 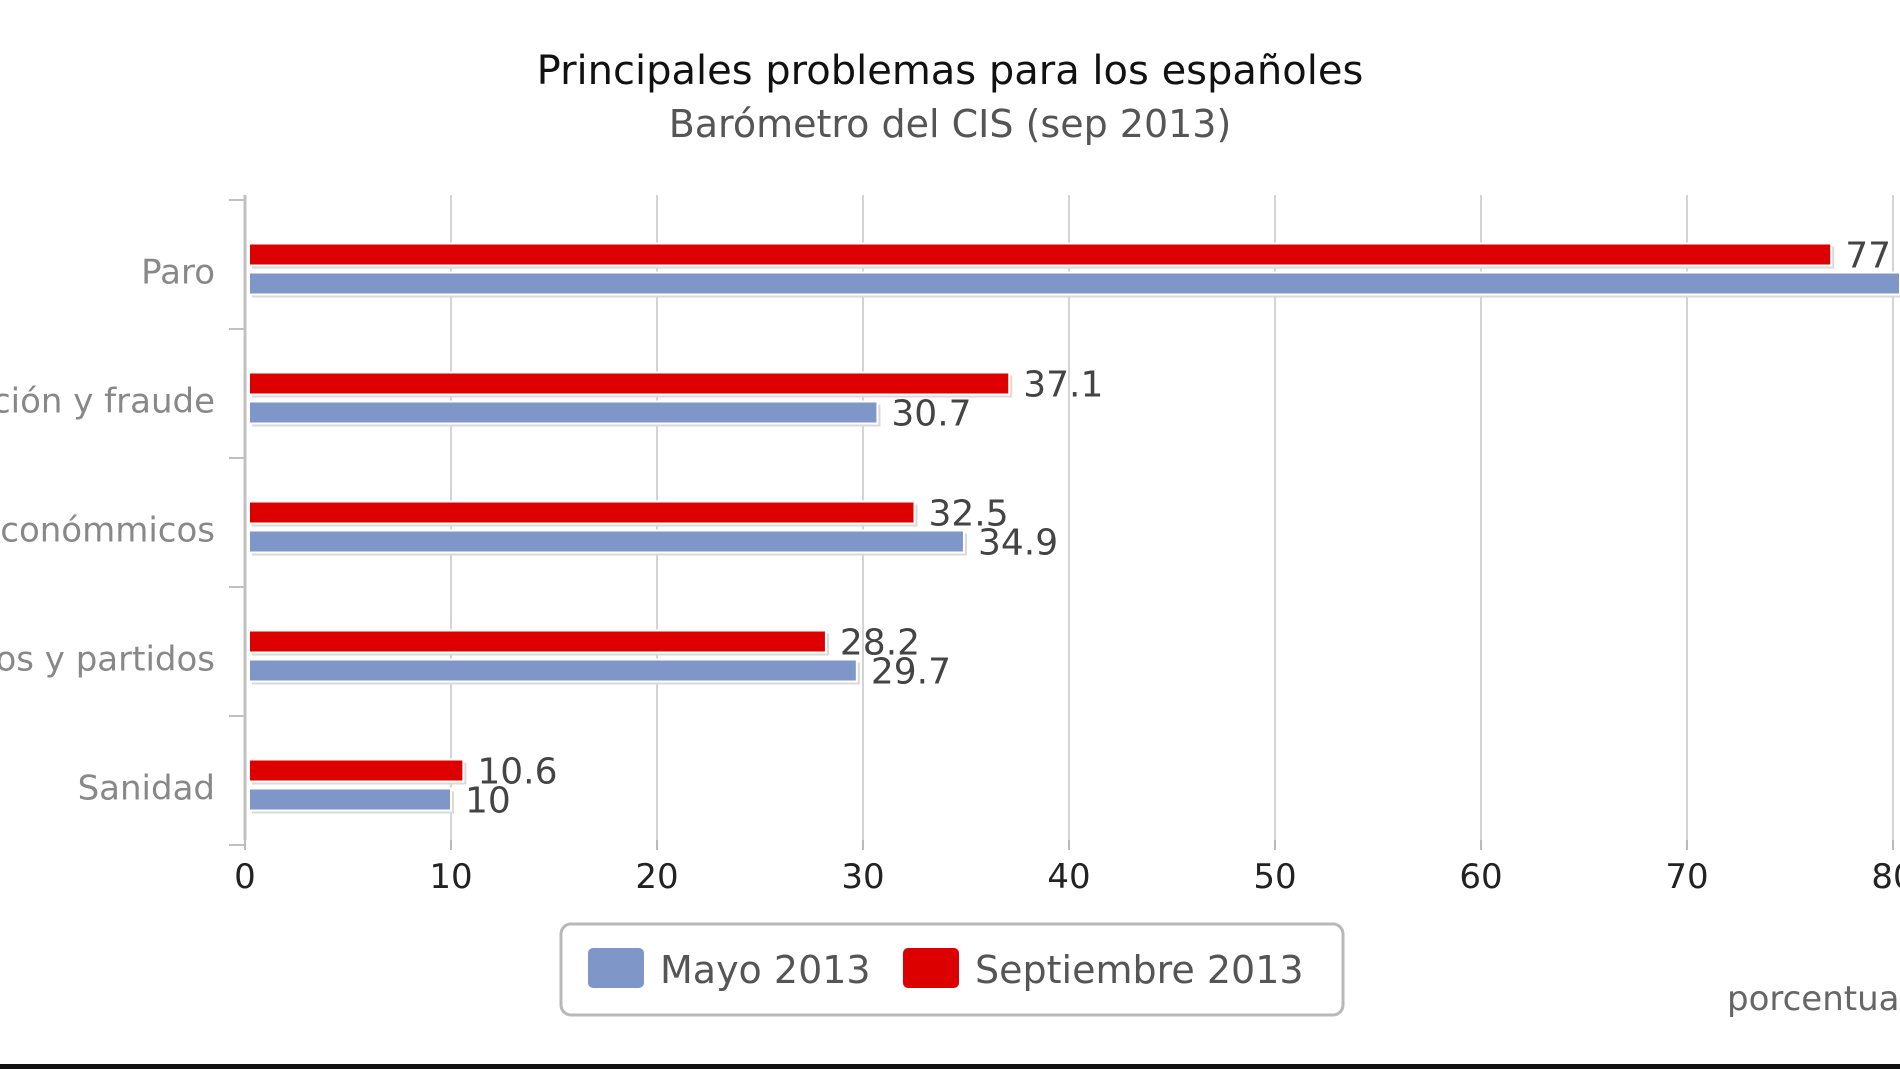 I want to click on data-label: 28.2, so click(x=880, y=643).